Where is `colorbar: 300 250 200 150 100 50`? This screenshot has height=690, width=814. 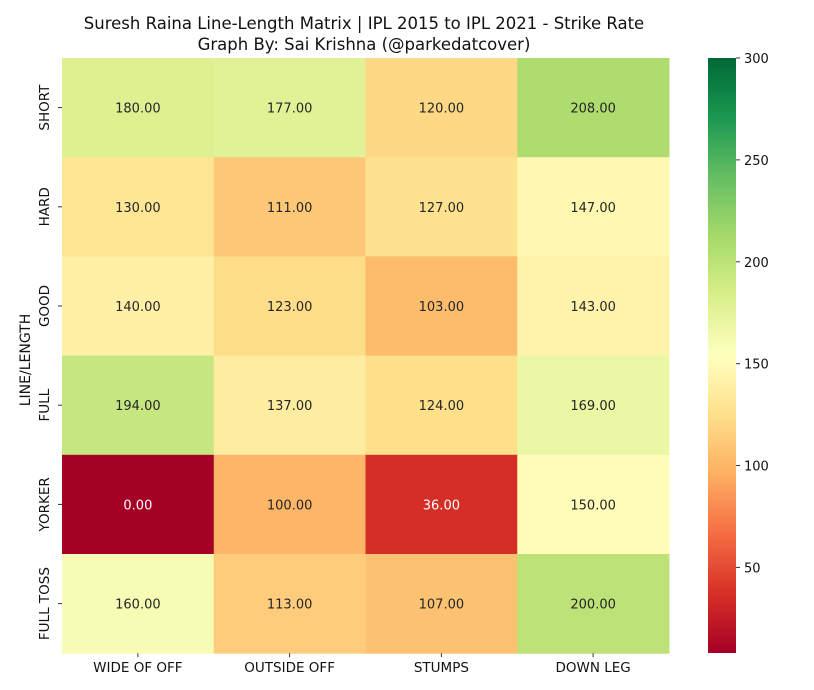 colorbar: 300 250 200 150 100 50 is located at coordinates (738, 352).